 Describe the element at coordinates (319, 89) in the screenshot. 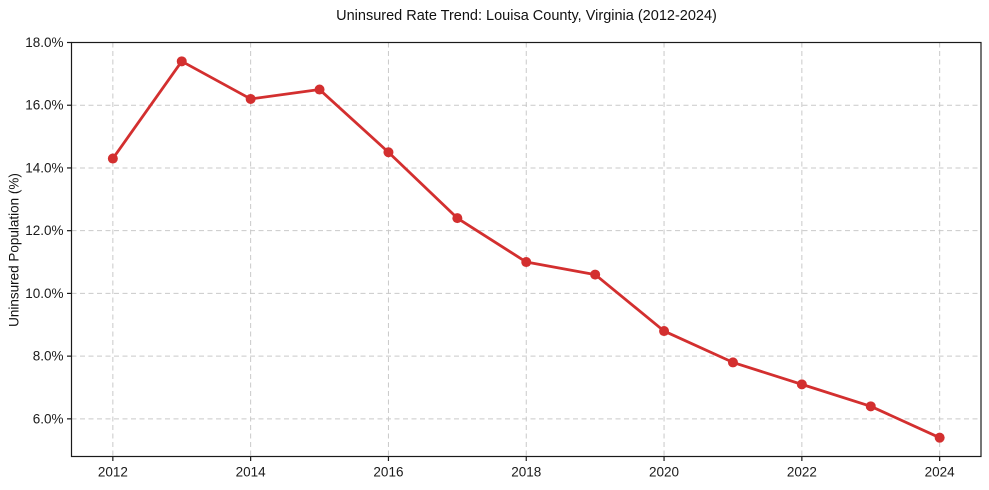

I see `data-point-2015` at that location.